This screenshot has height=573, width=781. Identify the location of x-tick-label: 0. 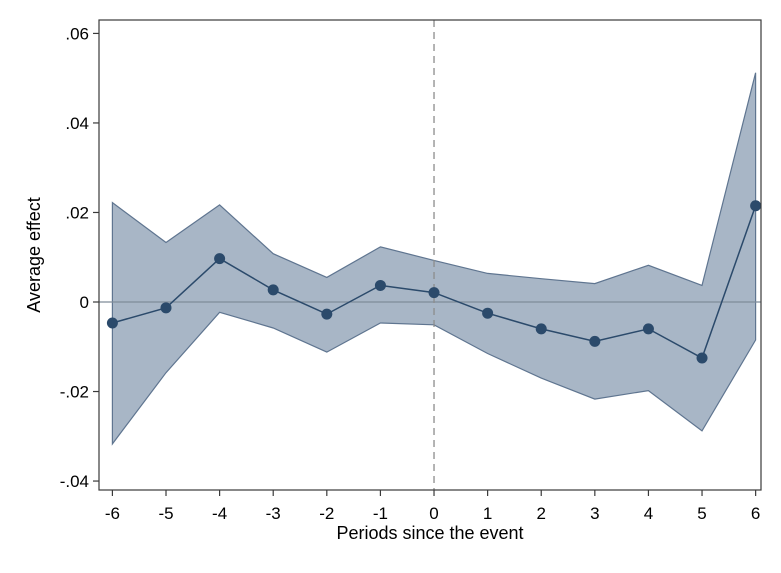
(433, 513).